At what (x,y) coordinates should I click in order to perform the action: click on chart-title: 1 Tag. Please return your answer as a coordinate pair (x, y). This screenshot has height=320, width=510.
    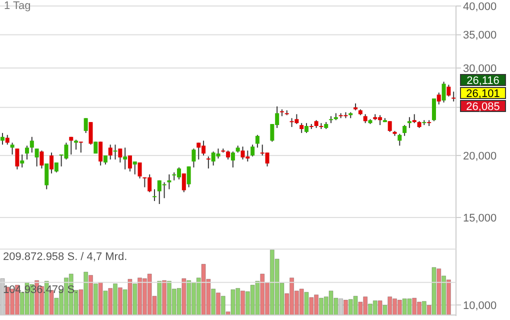
    Looking at the image, I should click on (17, 6).